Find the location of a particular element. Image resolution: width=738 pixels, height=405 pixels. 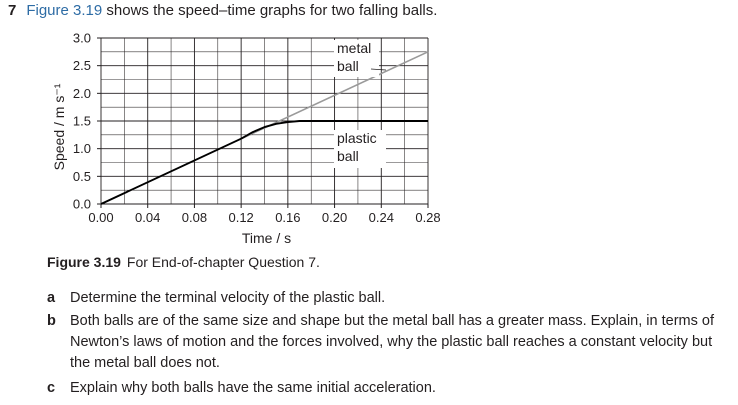

part-letter: c is located at coordinates (51, 388).